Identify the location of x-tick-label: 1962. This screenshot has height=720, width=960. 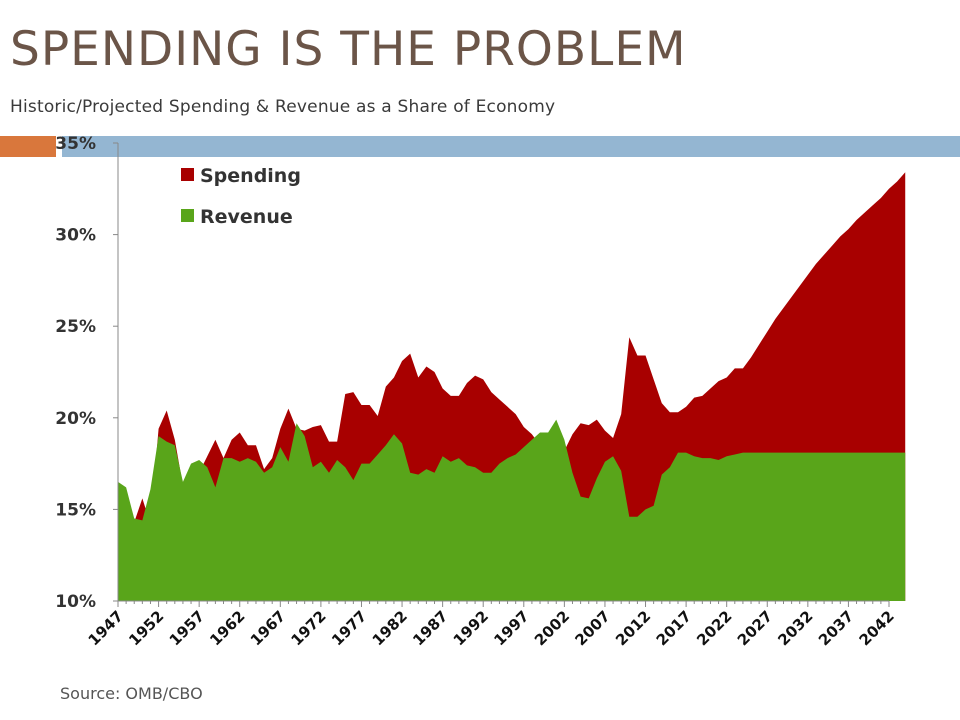
(227, 628).